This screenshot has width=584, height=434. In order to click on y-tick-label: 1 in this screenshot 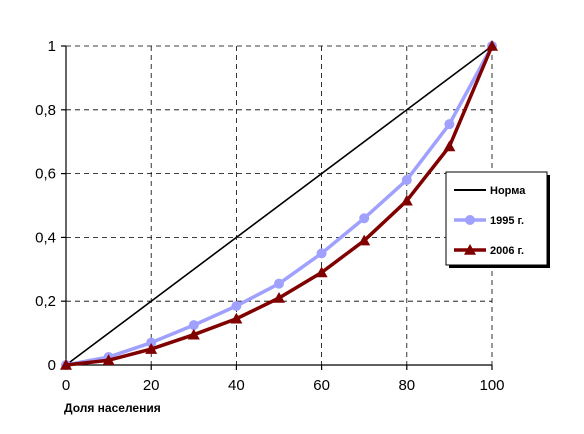, I will do `click(52, 46)`.